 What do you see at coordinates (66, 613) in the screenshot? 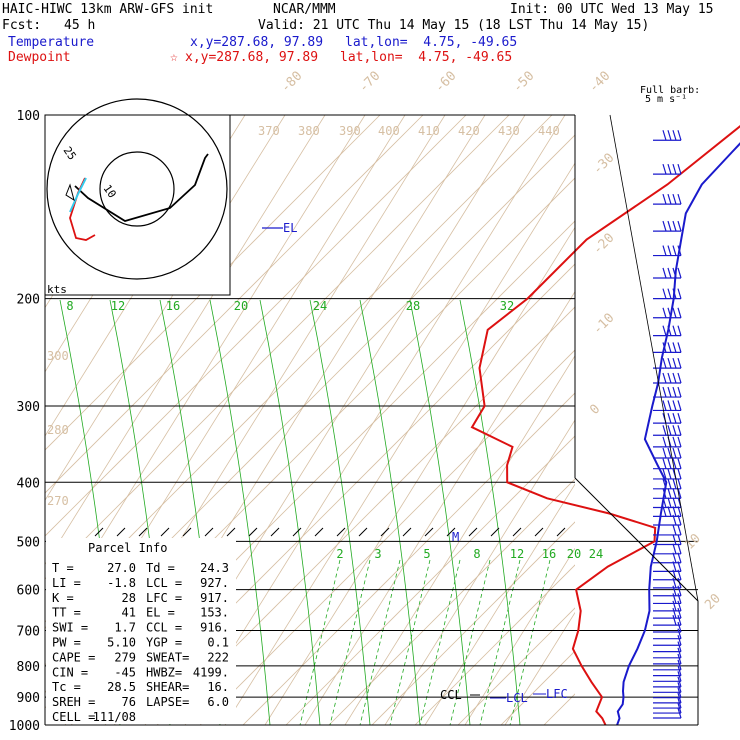
I see `parcel-row-label: TT =` at bounding box center [66, 613].